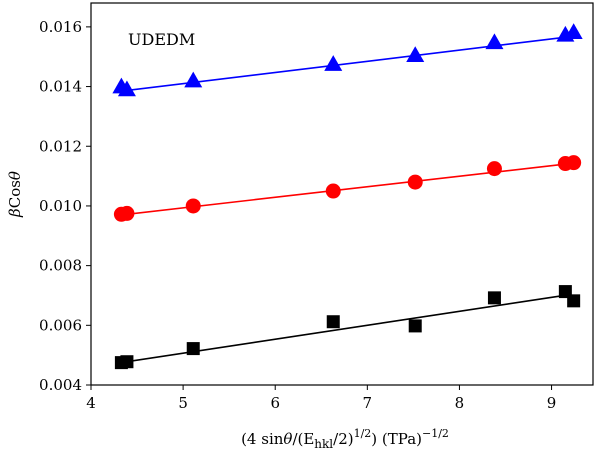 Image resolution: width=600 pixels, height=452 pixels. I want to click on y-tick-label: 0.008, so click(60, 266).